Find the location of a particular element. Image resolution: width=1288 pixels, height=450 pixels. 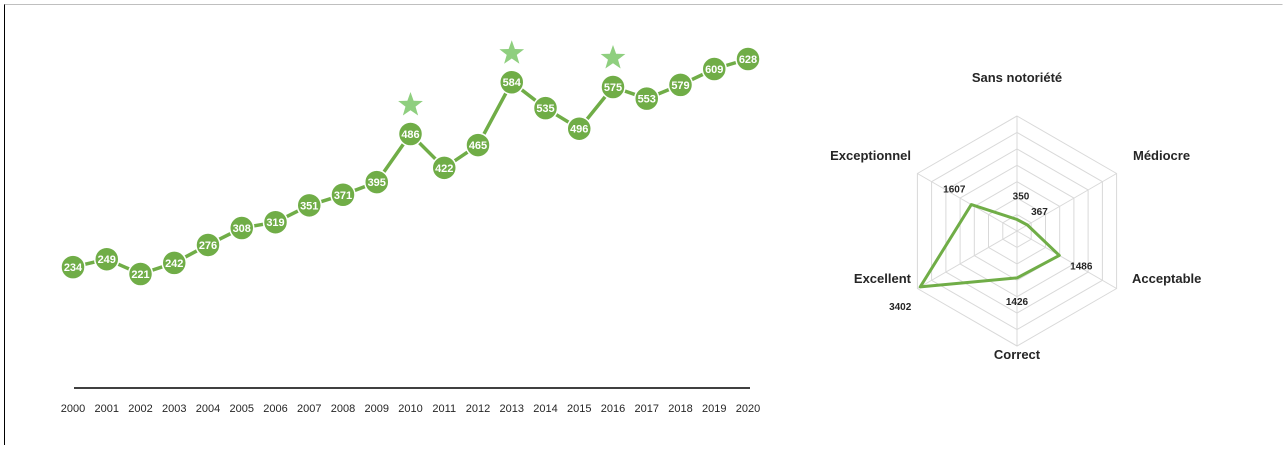

radar-value-label: 1486 is located at coordinates (1081, 266).